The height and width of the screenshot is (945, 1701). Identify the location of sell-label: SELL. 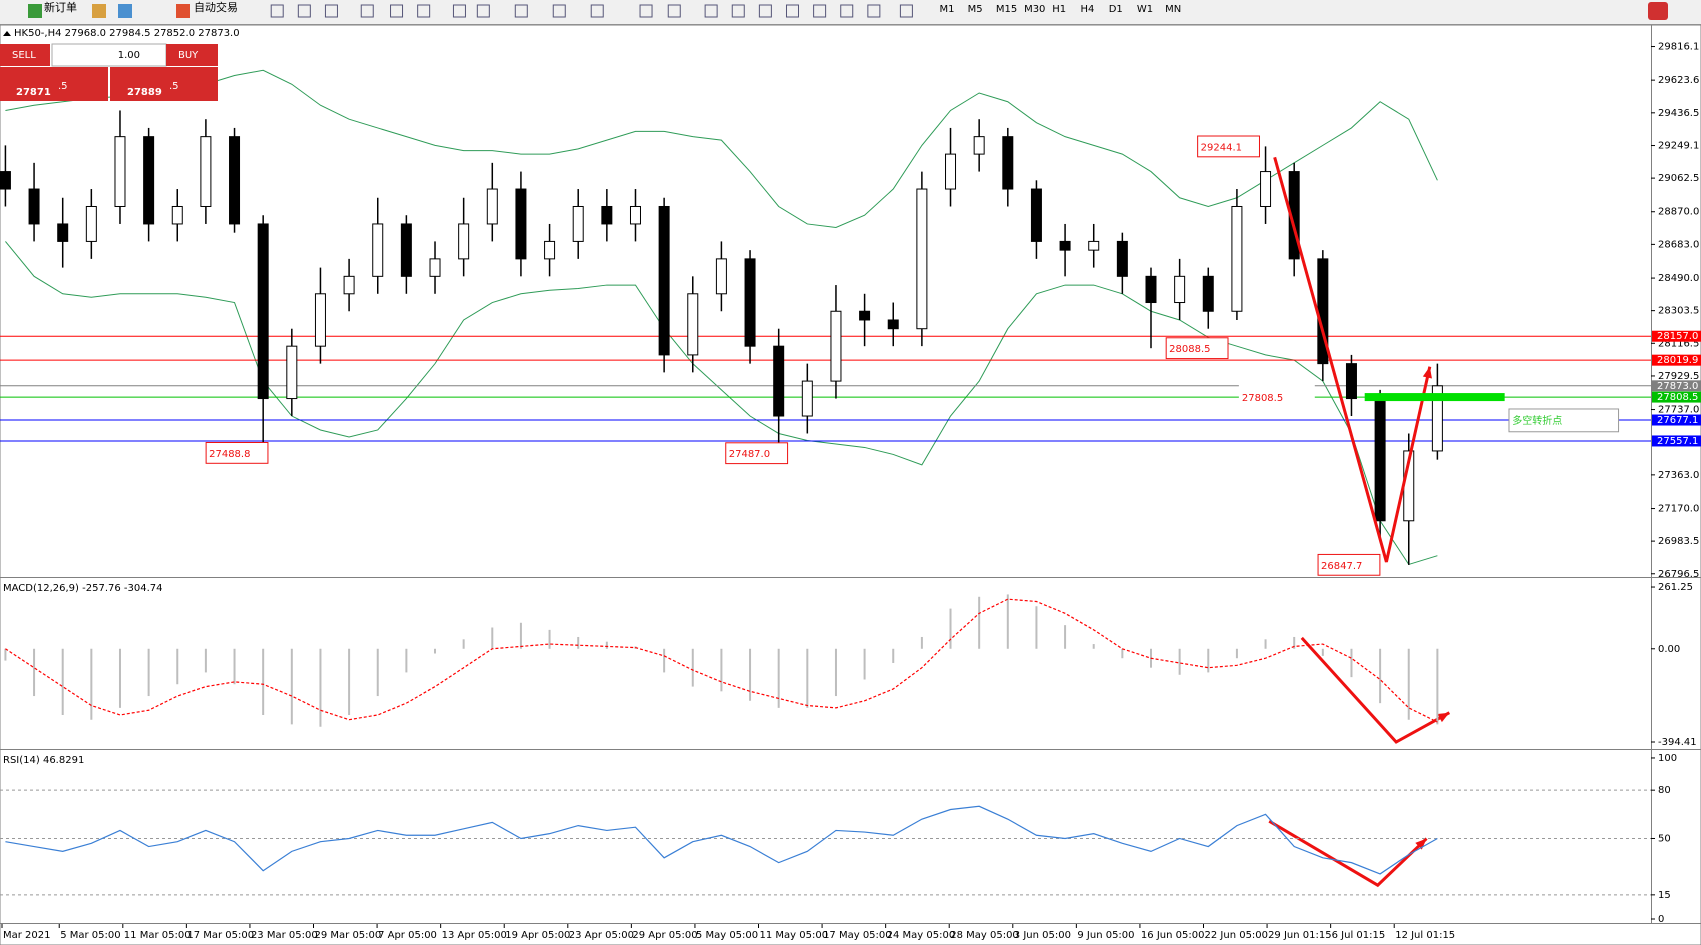
(24, 55).